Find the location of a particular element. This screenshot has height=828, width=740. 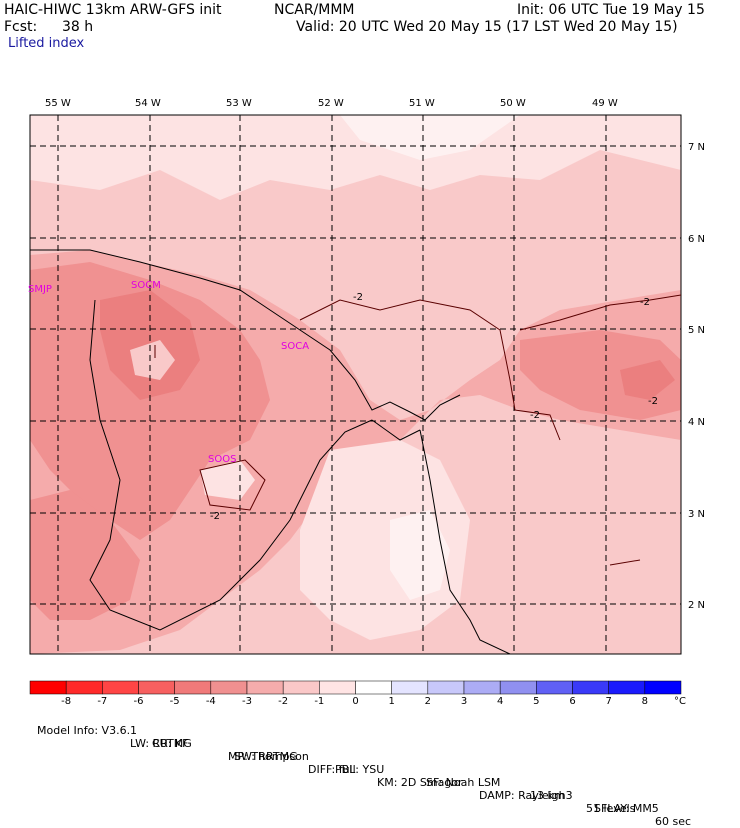

lat-label: 4 N is located at coordinates (696, 422).